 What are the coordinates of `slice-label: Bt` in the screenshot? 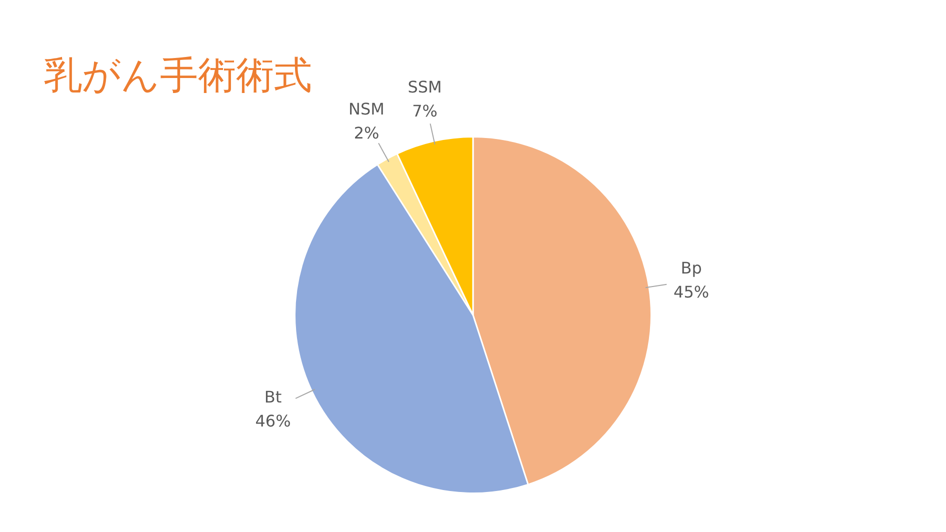 It's located at (273, 396).